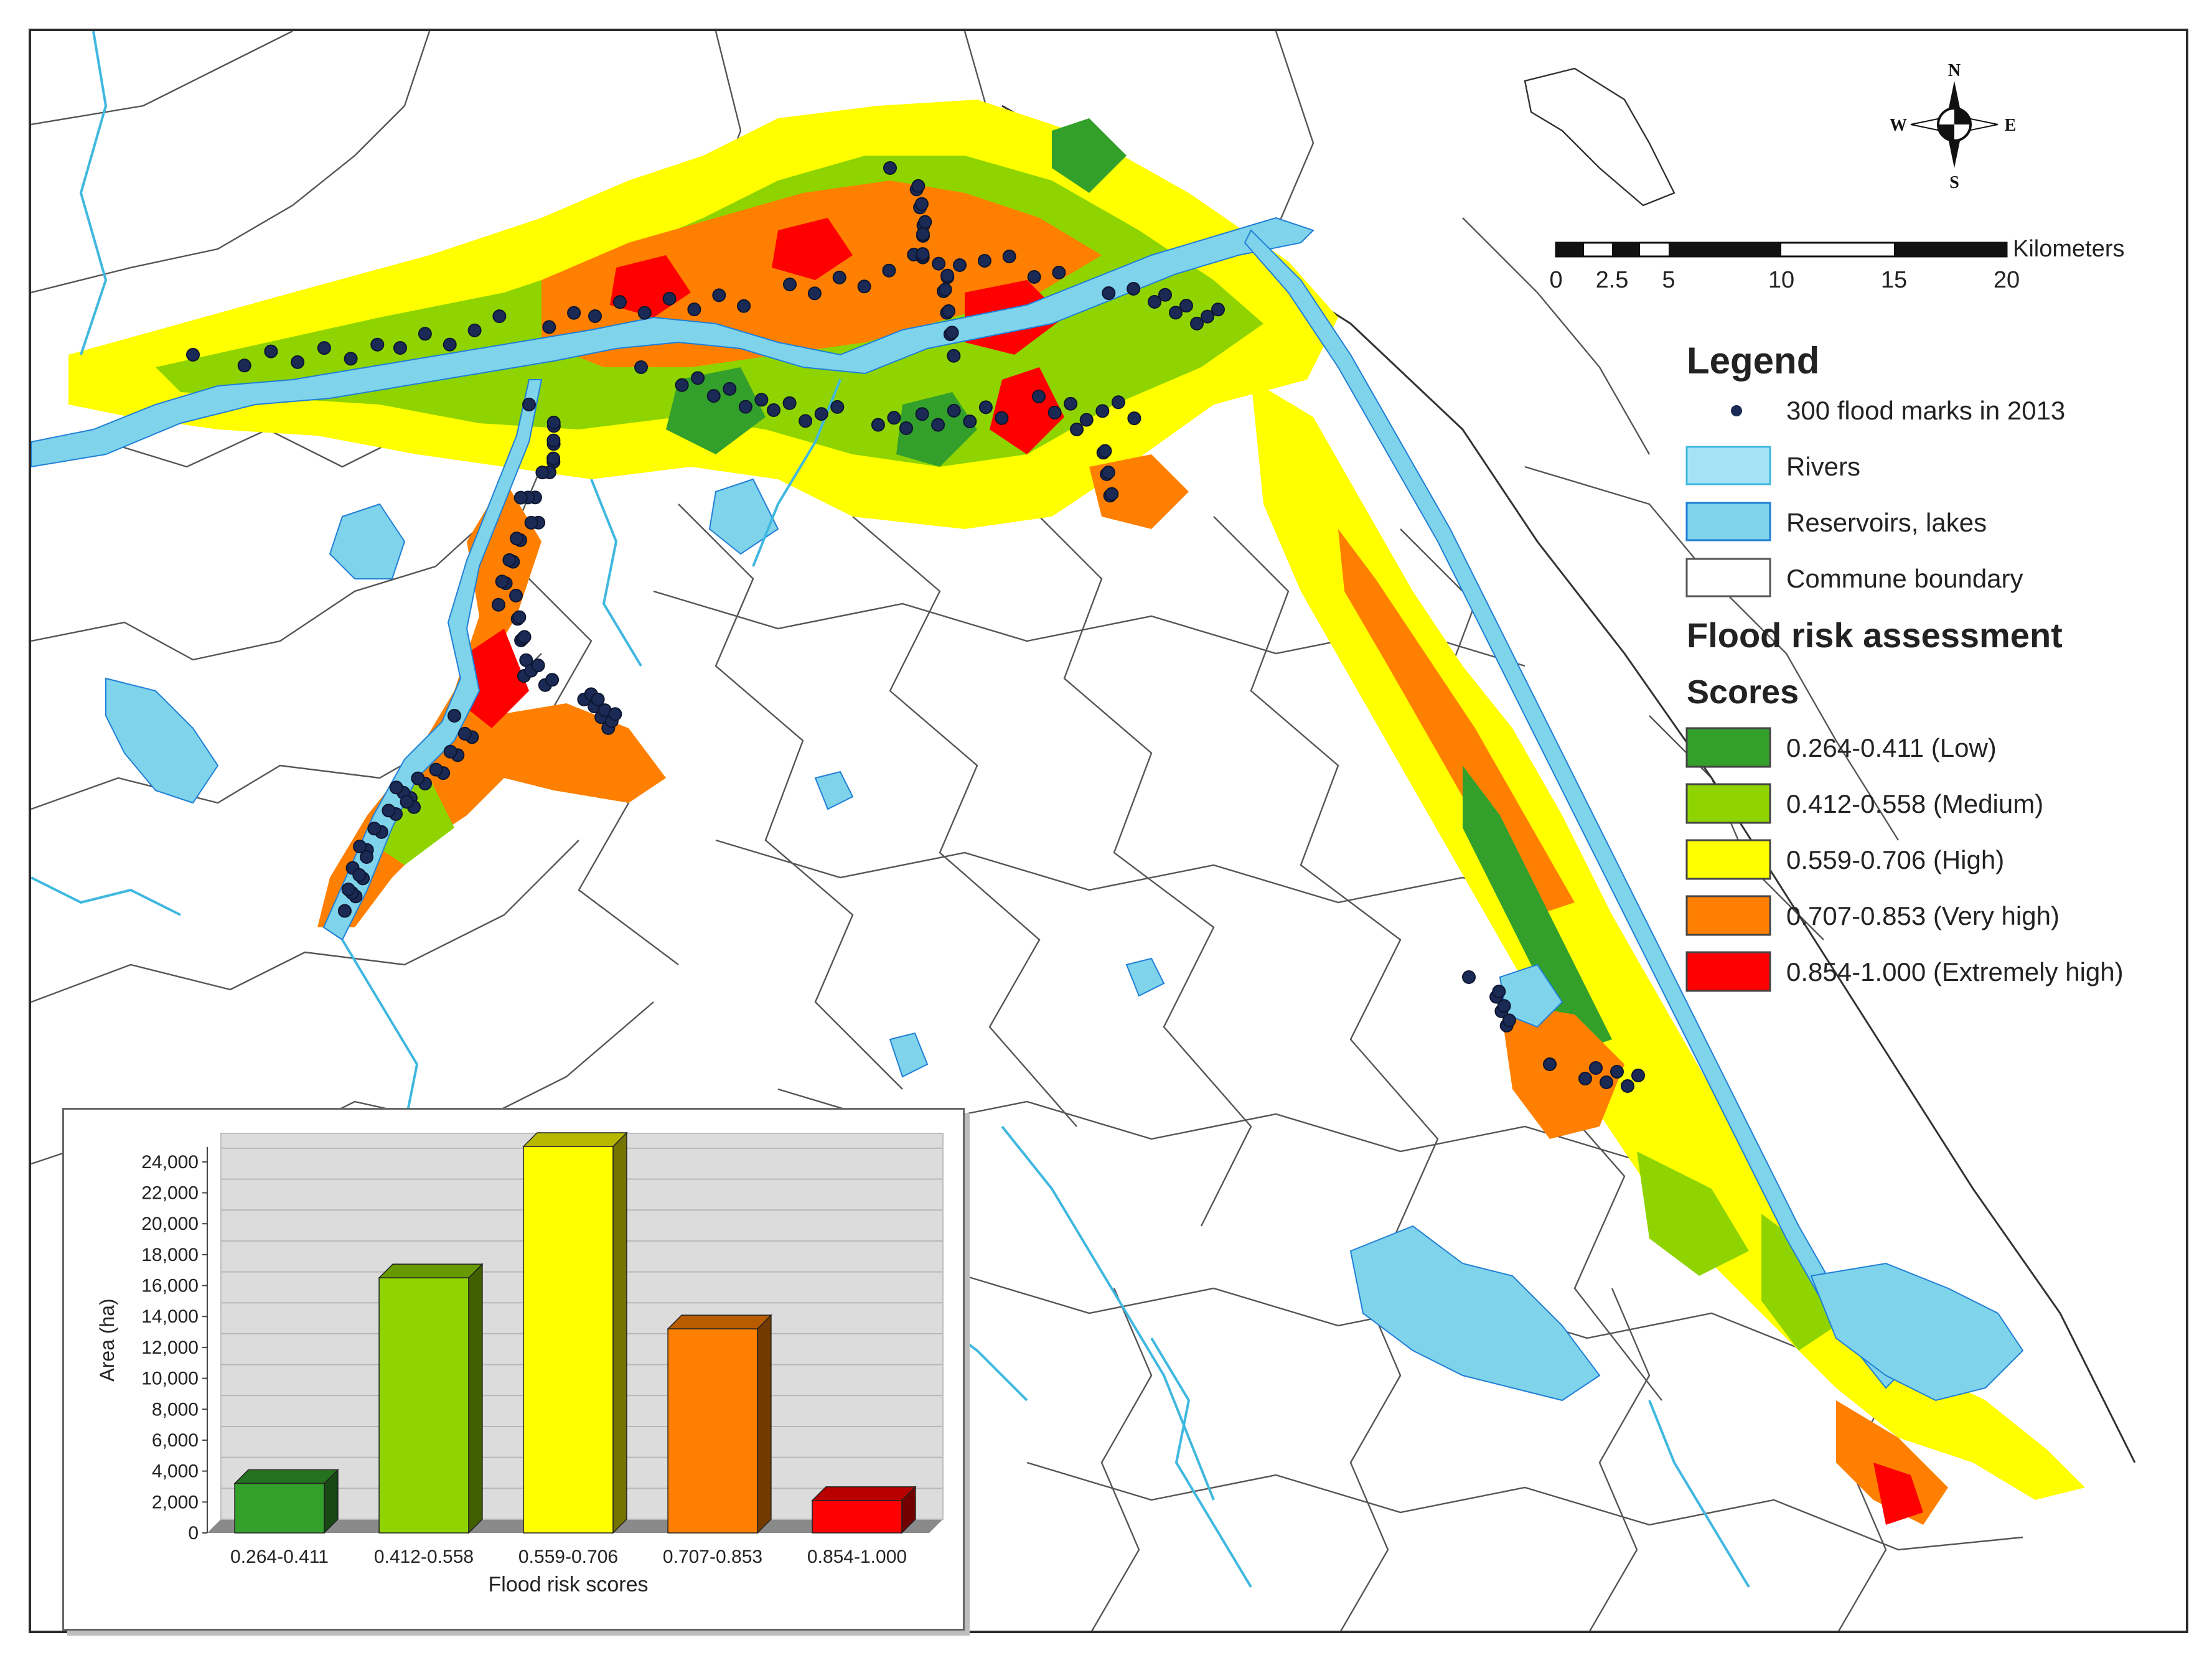 The width and height of the screenshot is (2212, 1663). What do you see at coordinates (1954, 182) in the screenshot?
I see `compass-s-label: S` at bounding box center [1954, 182].